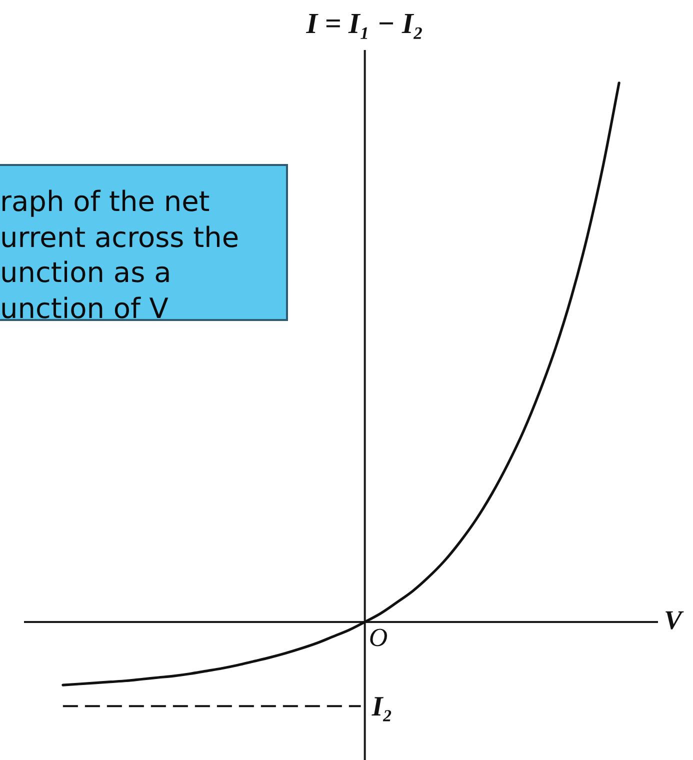 This screenshot has width=693, height=760. What do you see at coordinates (364, 24) in the screenshot?
I see `y-axis-title: I = I₁ − I₂` at bounding box center [364, 24].